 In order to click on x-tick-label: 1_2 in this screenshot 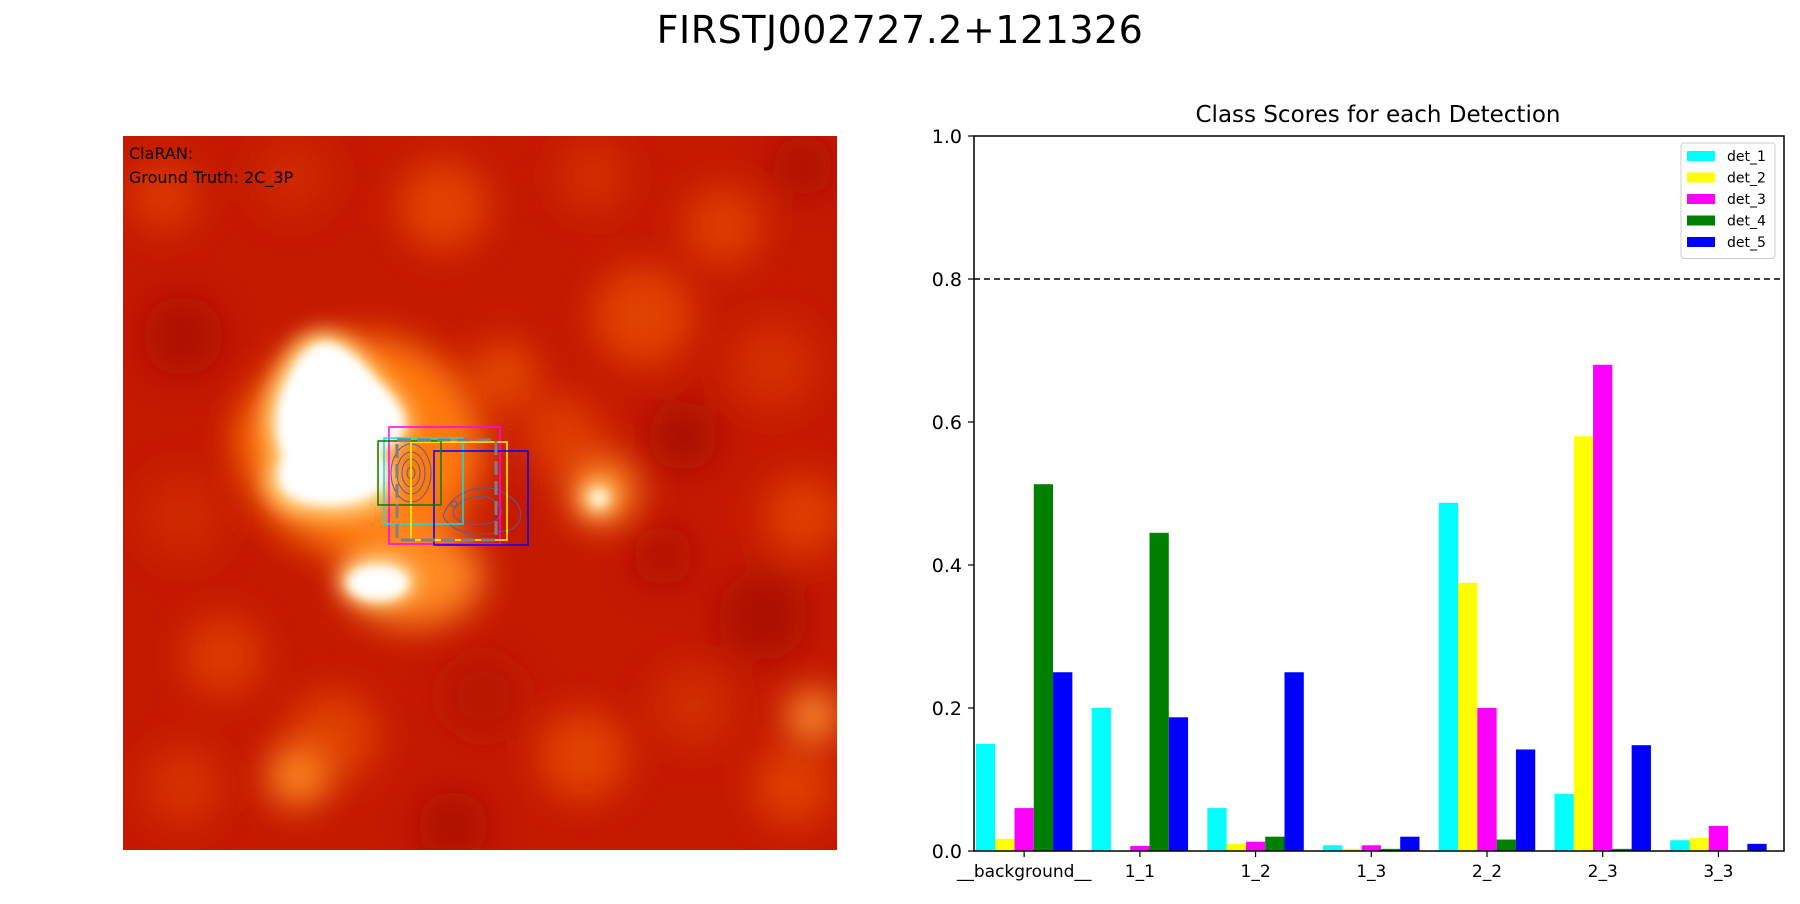, I will do `click(1256, 872)`.